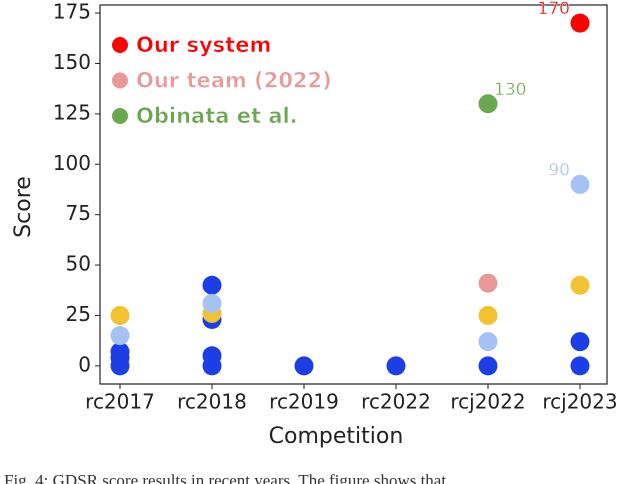 The height and width of the screenshot is (484, 640). Describe the element at coordinates (510, 90) in the screenshot. I see `data-label: 130` at that location.